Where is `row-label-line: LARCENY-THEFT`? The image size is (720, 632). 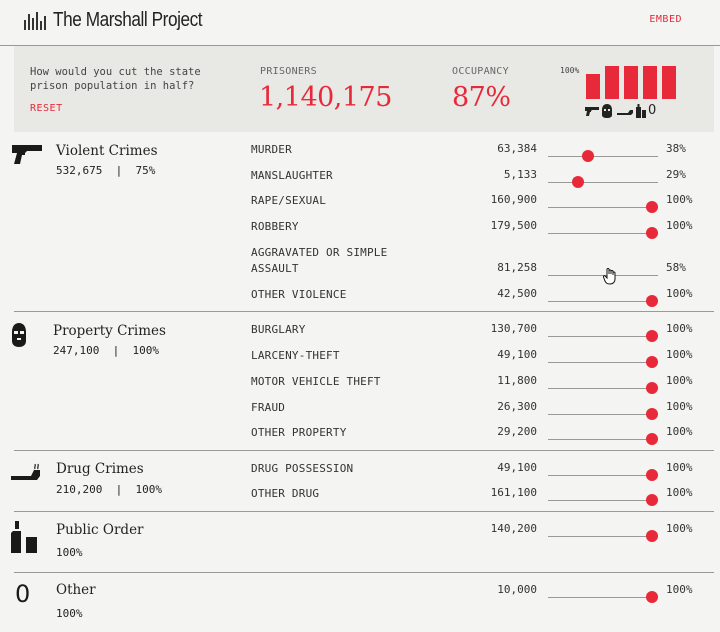
row-label-line: LARCENY-THEFT is located at coordinates (295, 355).